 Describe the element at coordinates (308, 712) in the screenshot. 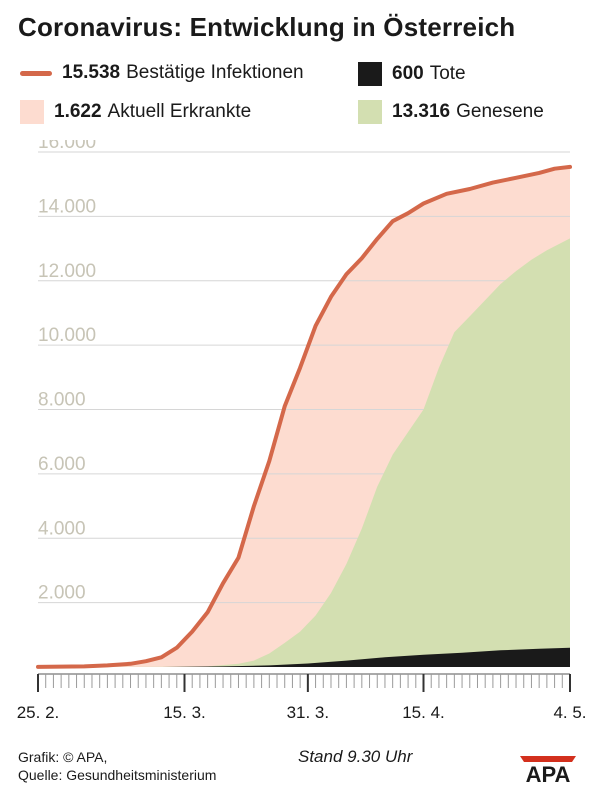

I see `xtick-label-2: 31. 3.` at that location.